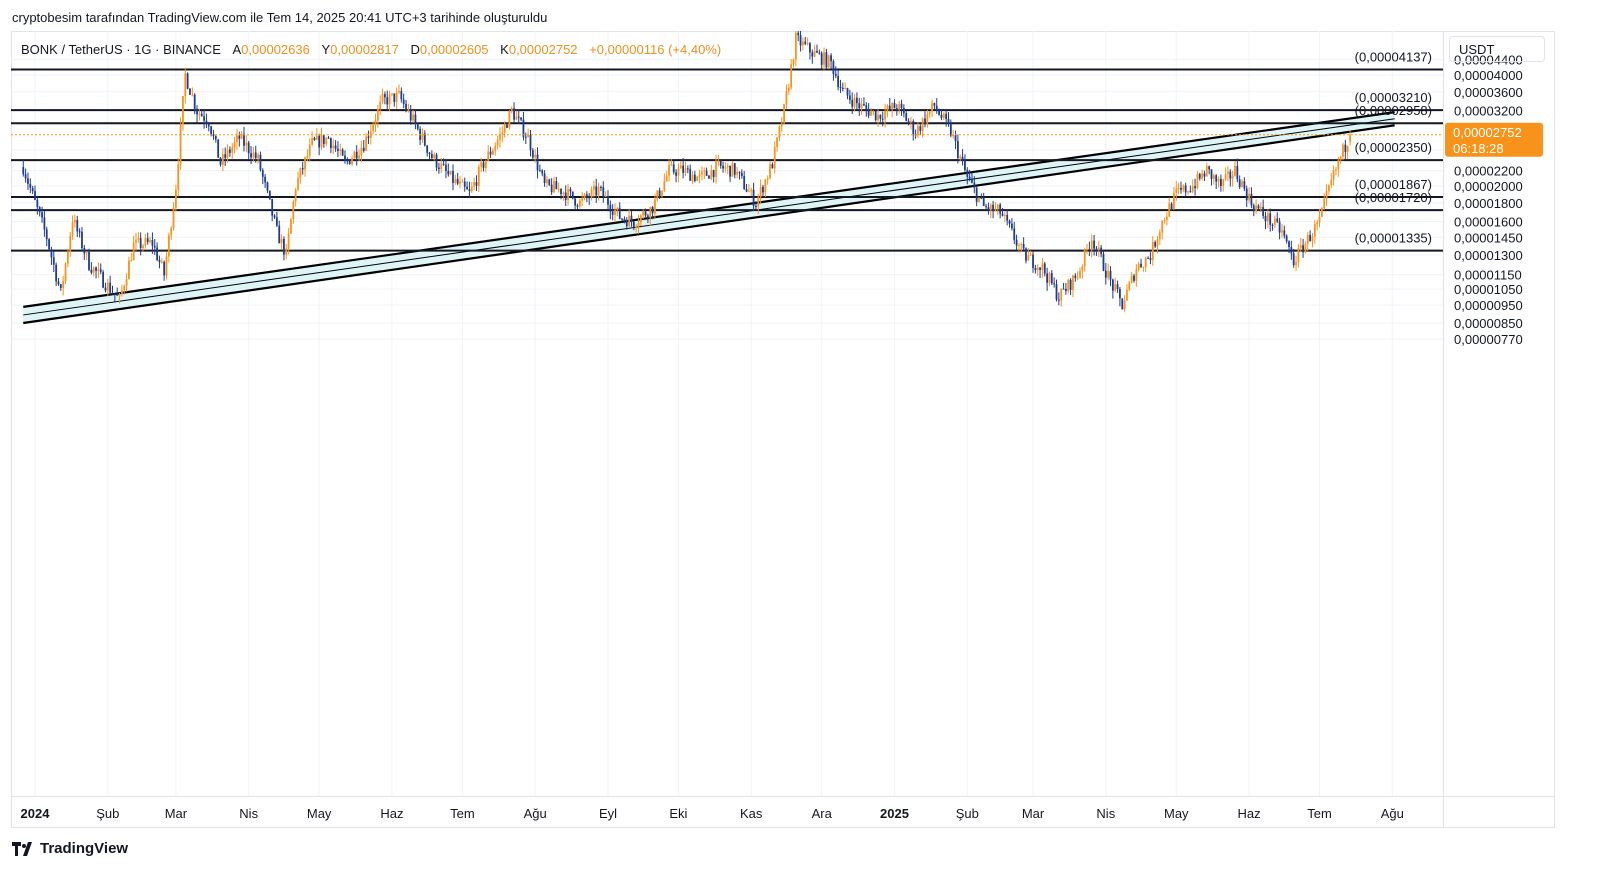 The width and height of the screenshot is (1600, 887). Describe the element at coordinates (1497, 49) in the screenshot. I see `currency-selector: USDT` at that location.